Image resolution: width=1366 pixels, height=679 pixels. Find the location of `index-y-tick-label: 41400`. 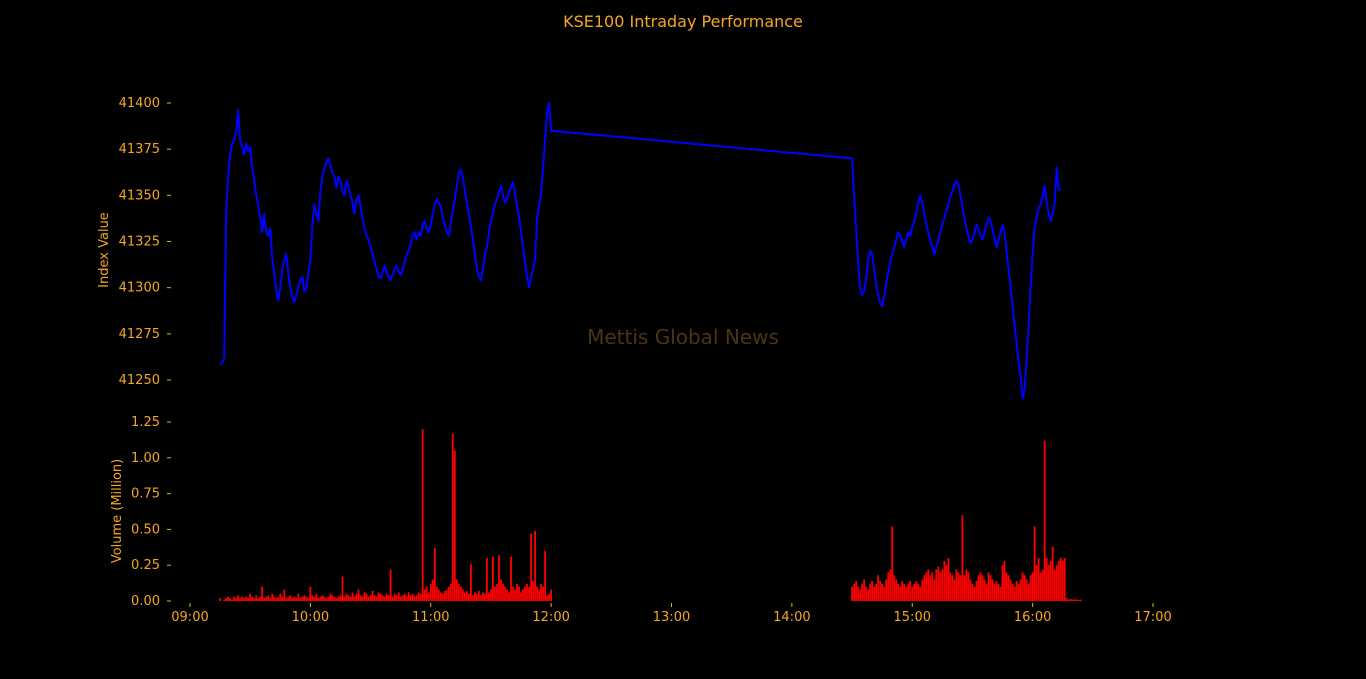

index-y-tick-label: 41400 is located at coordinates (139, 103).